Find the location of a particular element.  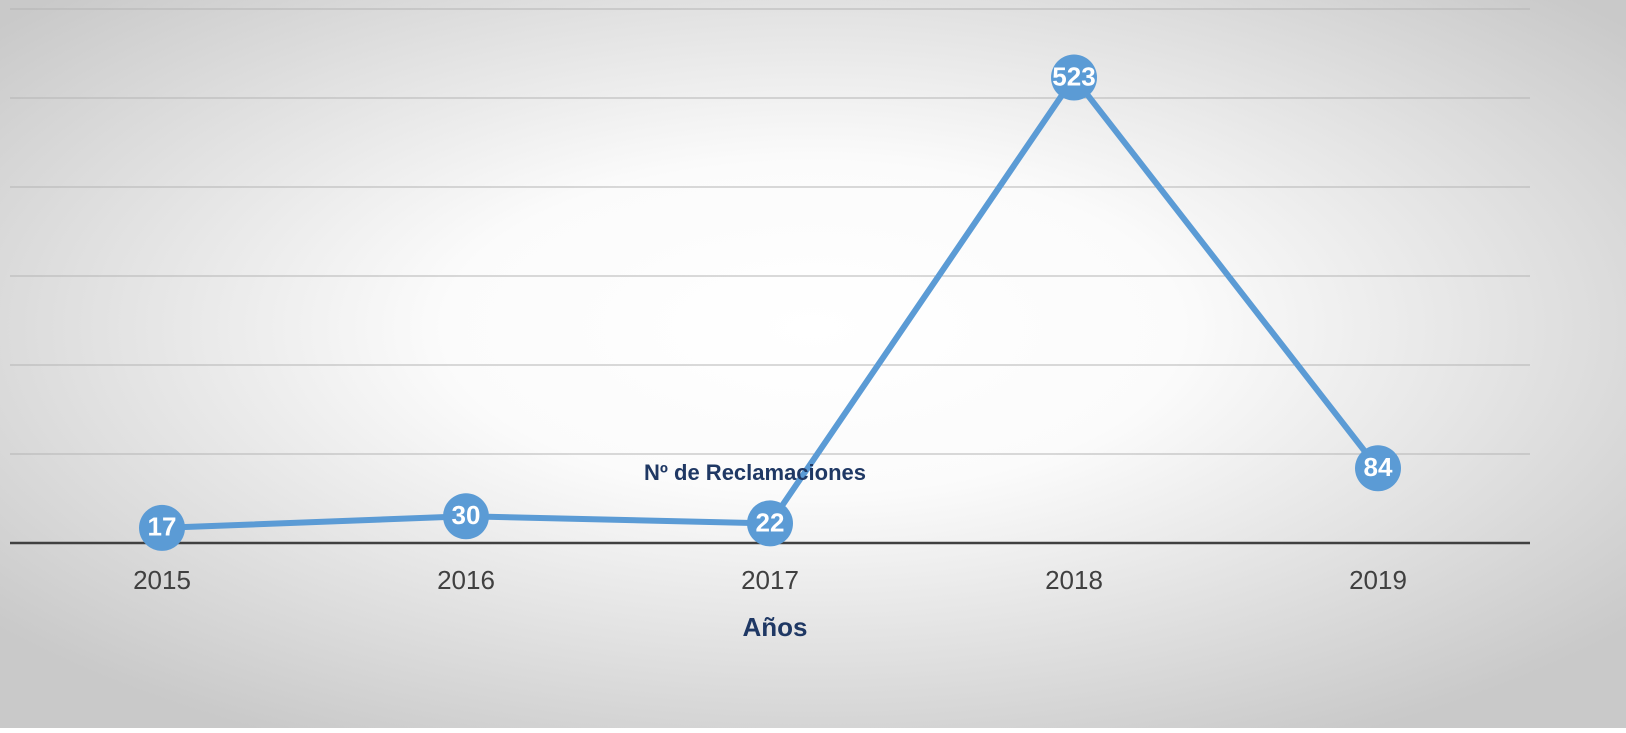

x-tick-label: 2015 is located at coordinates (162, 580).